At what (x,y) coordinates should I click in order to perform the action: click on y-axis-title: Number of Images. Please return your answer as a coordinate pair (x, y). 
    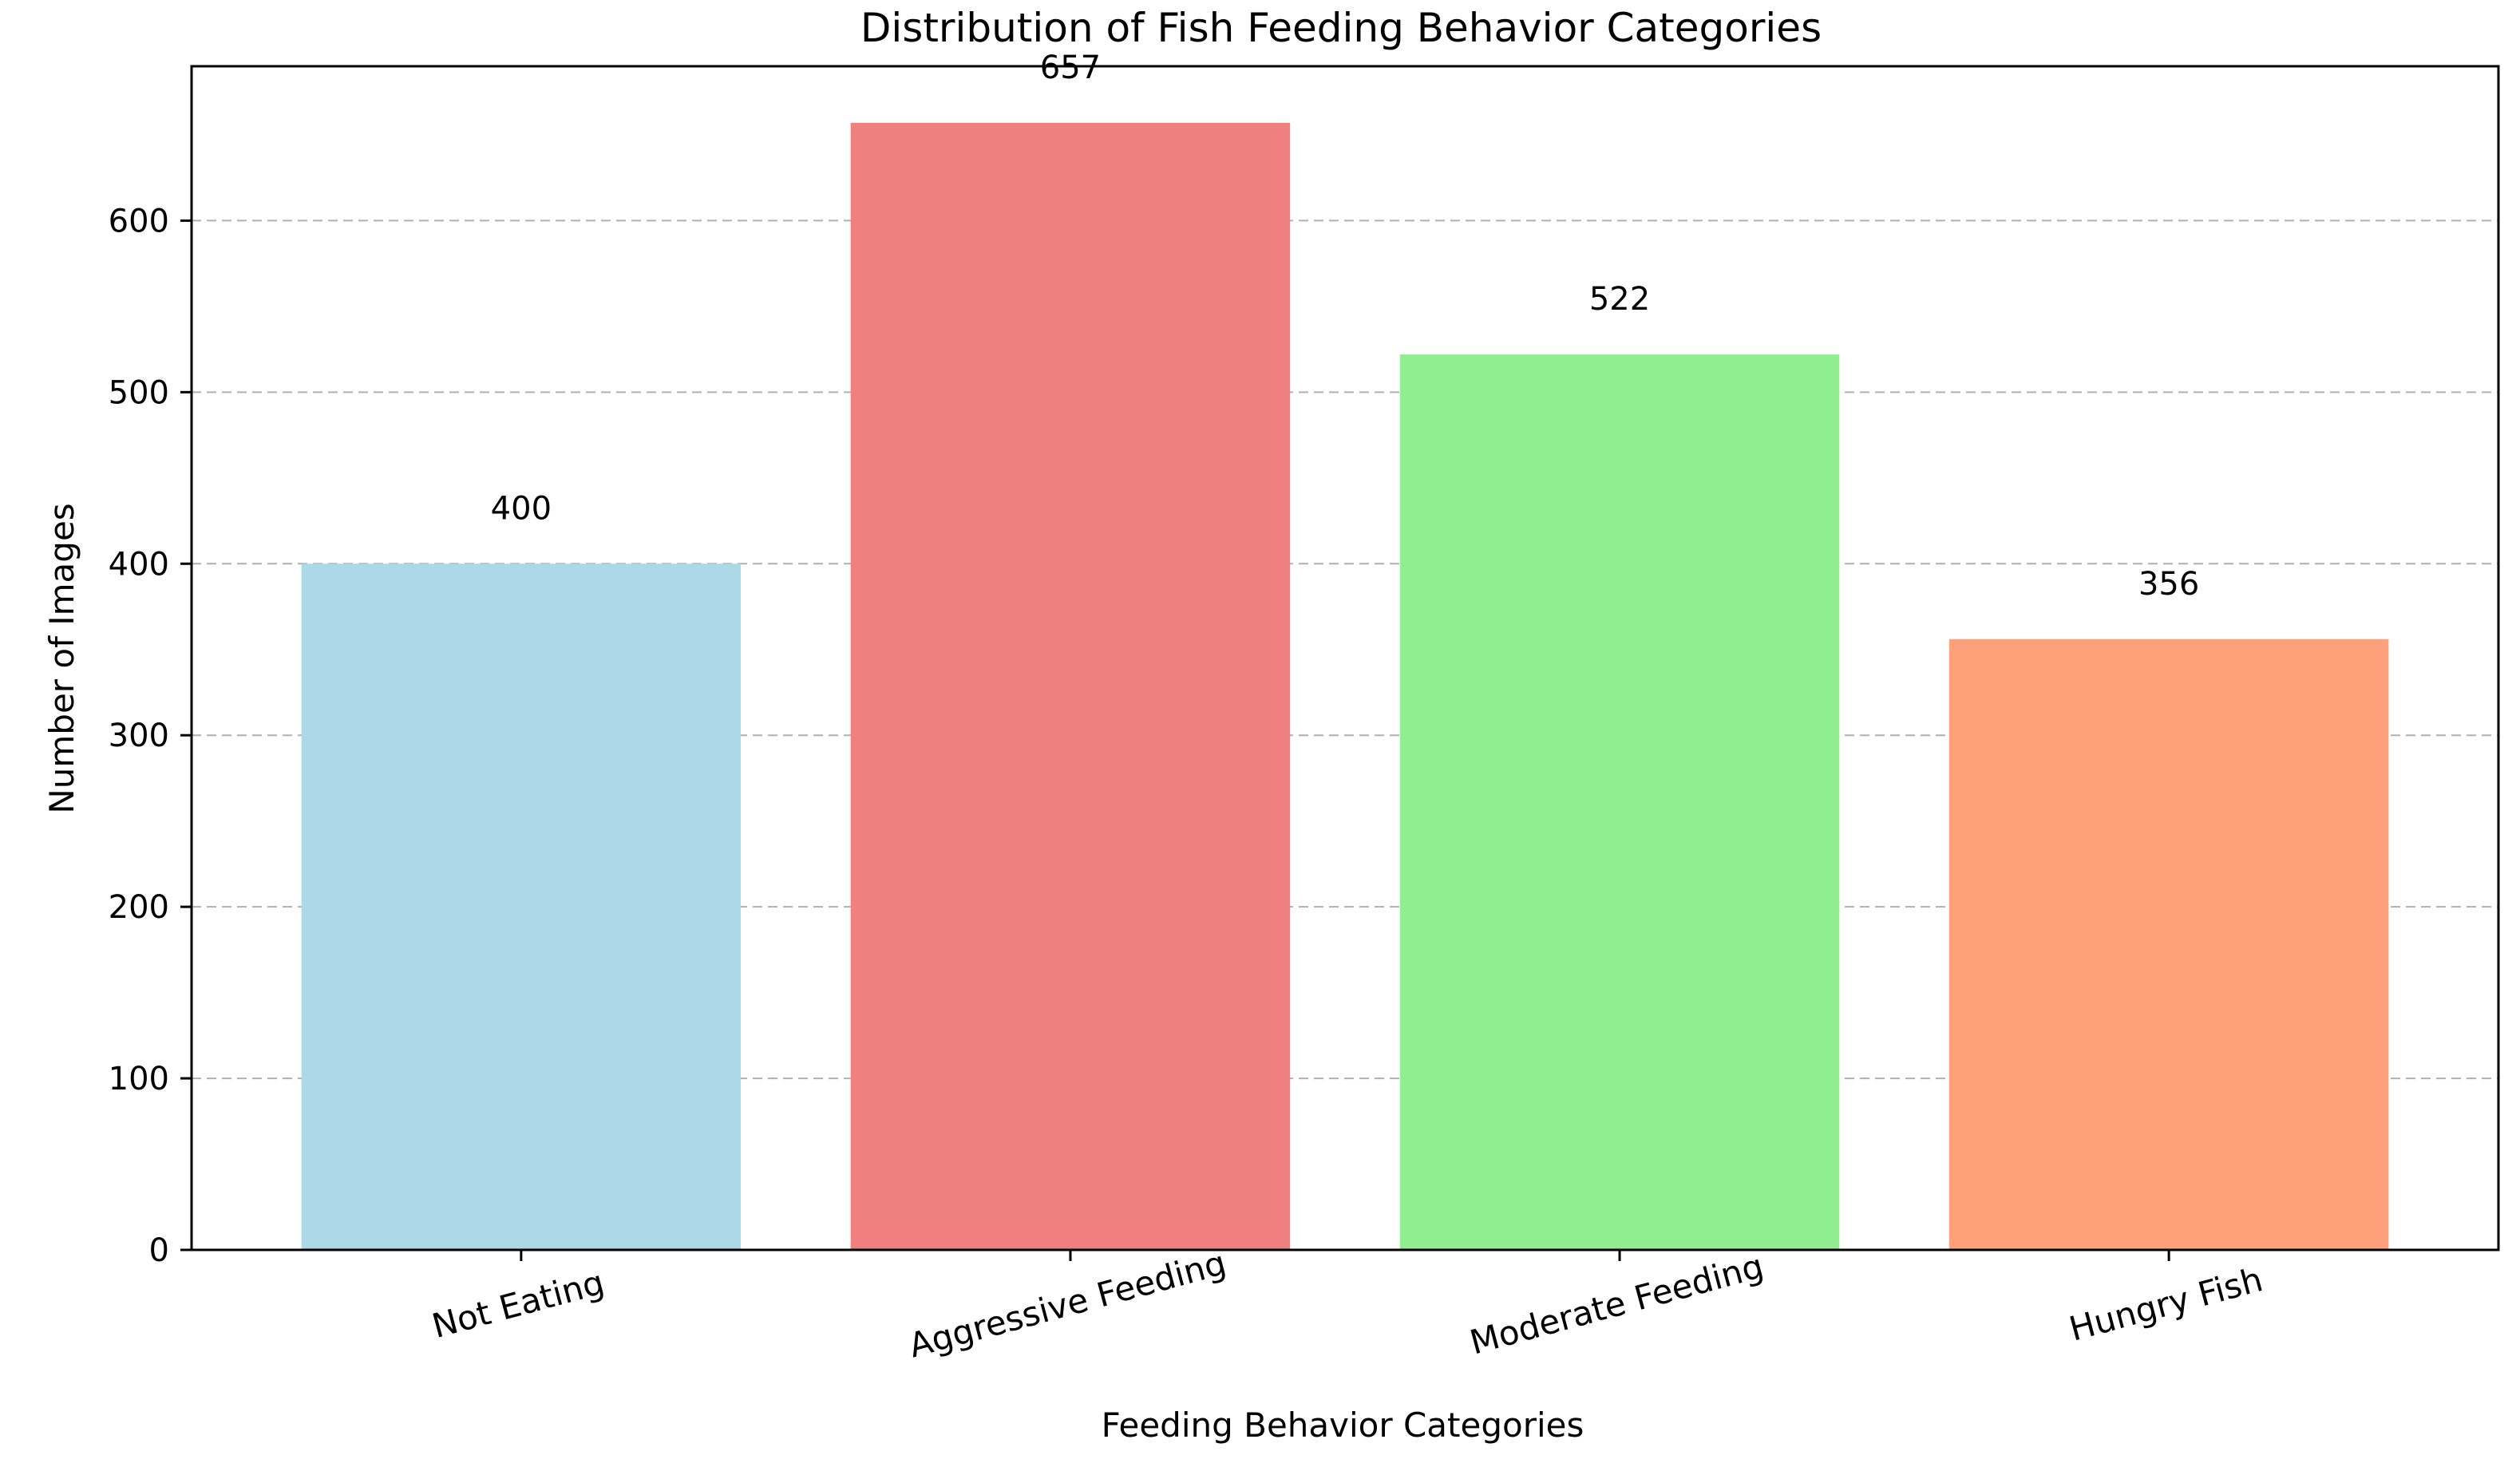
    Looking at the image, I should click on (61, 658).